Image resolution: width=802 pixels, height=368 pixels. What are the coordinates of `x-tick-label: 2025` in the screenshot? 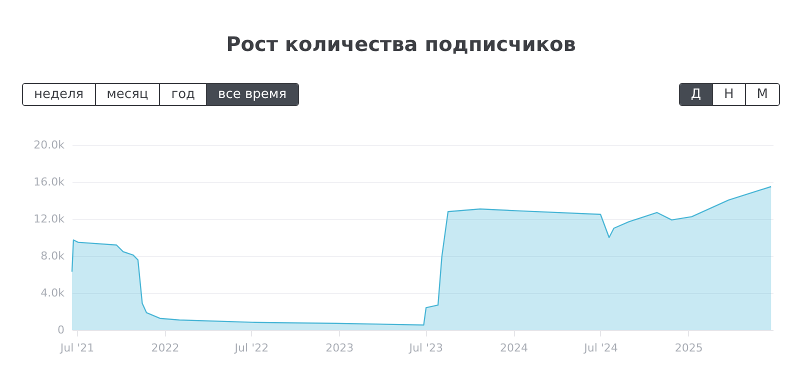 It's located at (688, 348).